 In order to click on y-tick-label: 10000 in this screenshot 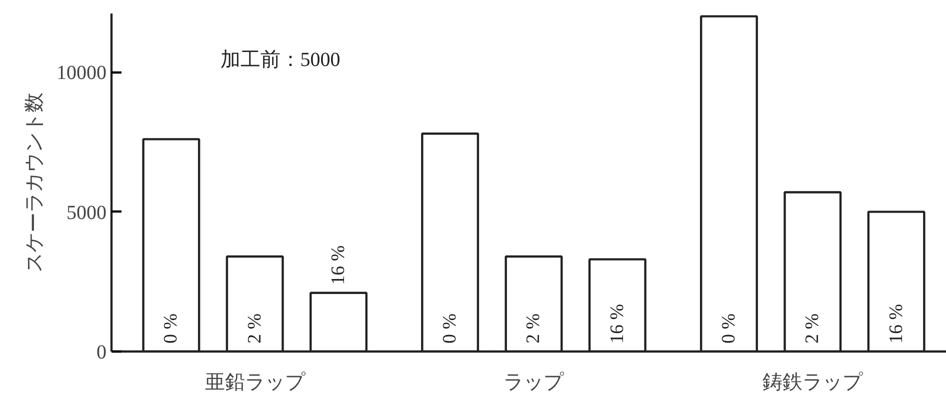, I will do `click(81, 73)`.